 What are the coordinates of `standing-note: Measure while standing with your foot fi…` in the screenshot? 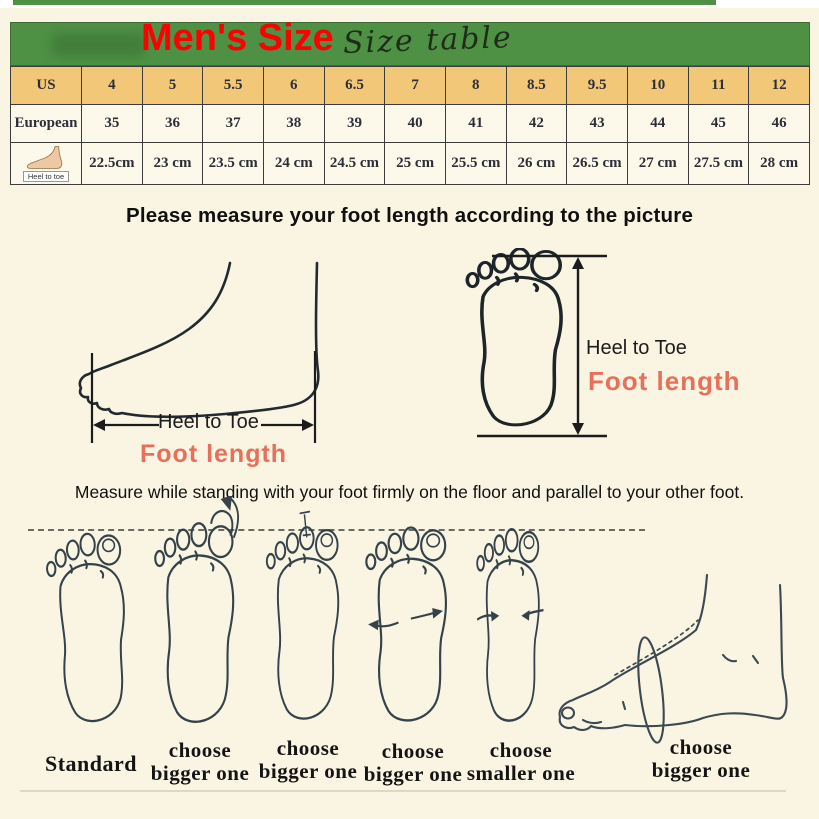 It's located at (409, 492).